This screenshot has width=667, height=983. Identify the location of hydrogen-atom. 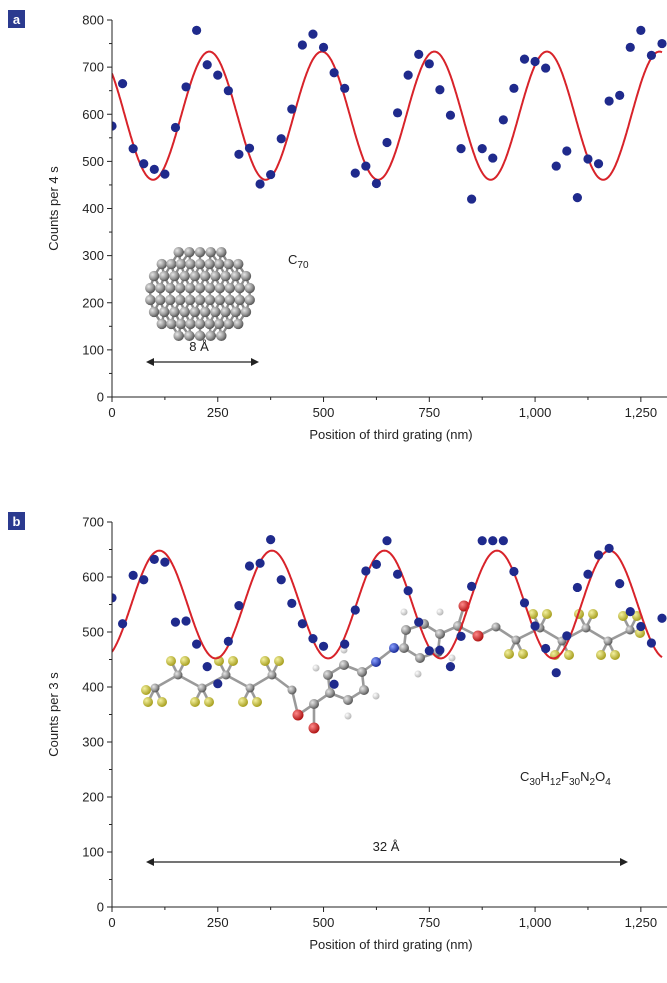
(418, 674).